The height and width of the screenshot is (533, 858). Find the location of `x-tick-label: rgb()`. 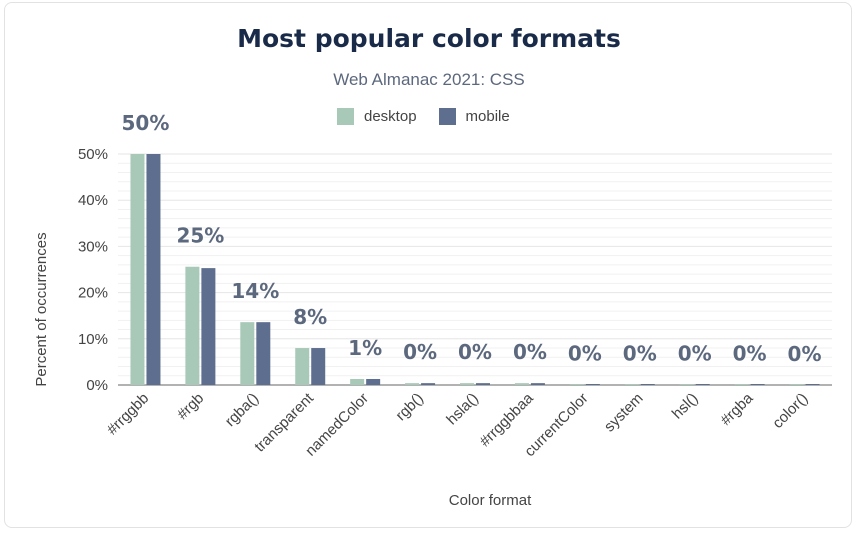

x-tick-label: rgb() is located at coordinates (409, 407).